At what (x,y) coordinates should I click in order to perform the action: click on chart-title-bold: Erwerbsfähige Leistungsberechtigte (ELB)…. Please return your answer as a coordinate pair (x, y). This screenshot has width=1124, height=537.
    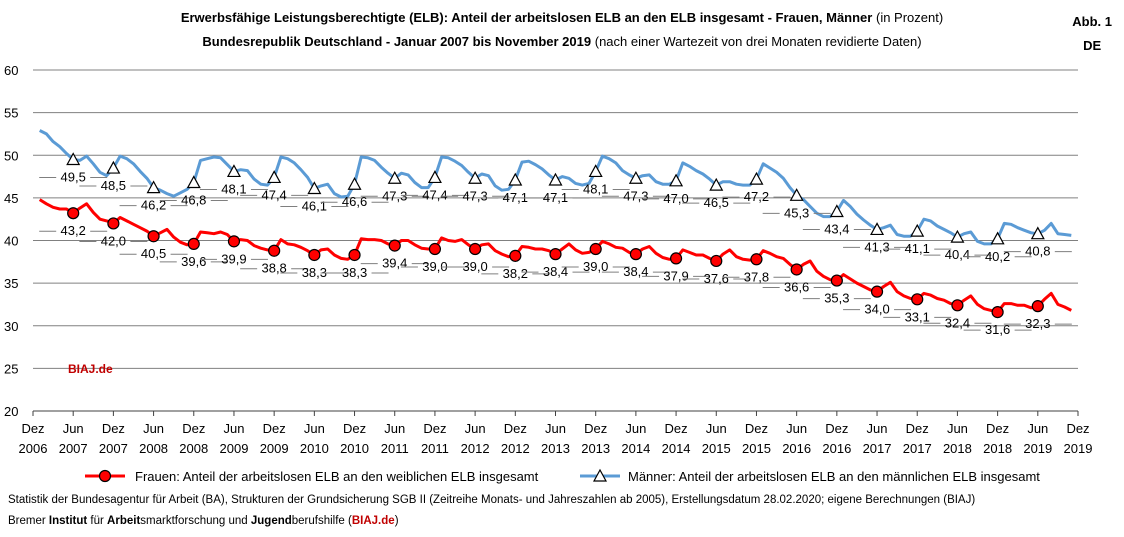
    Looking at the image, I should click on (526, 17).